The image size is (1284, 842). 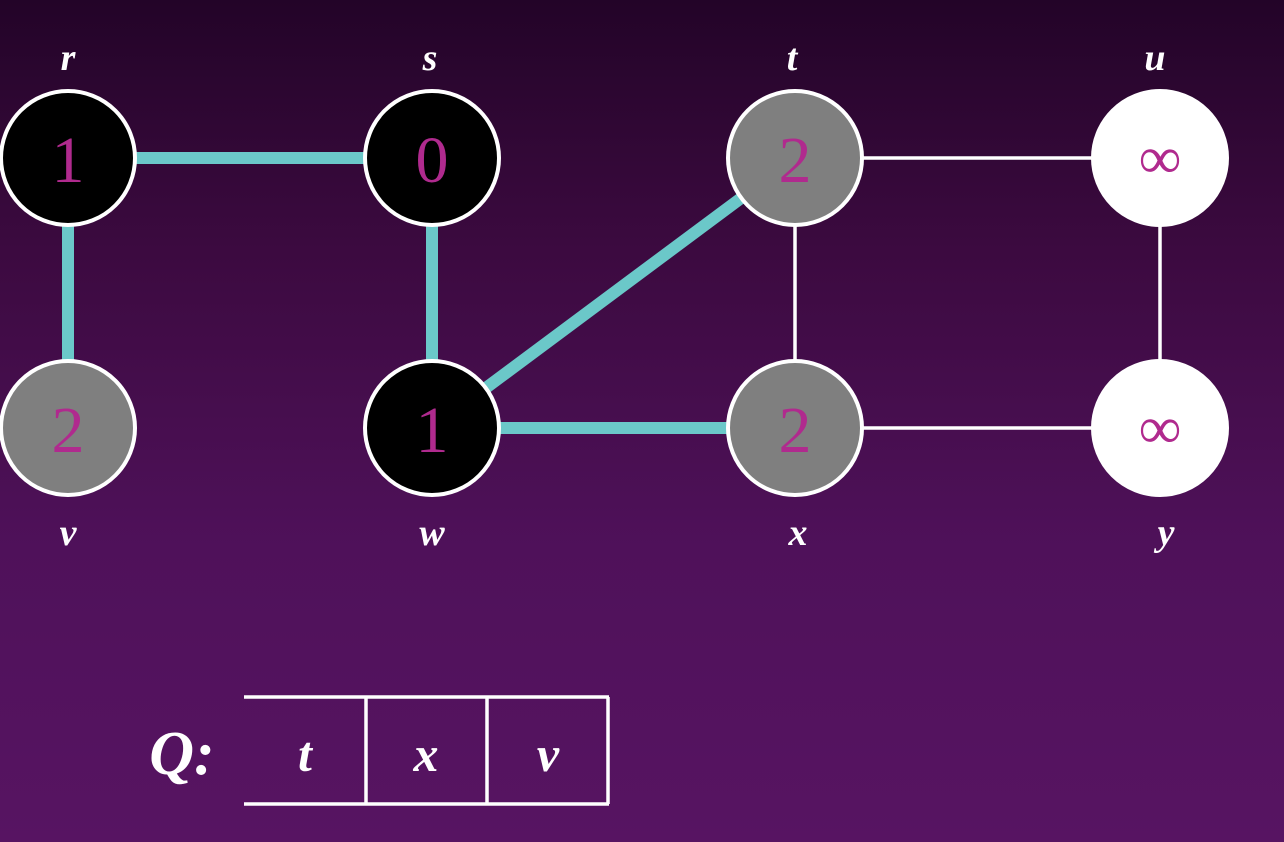 I want to click on vertex-label: r, so click(x=69, y=58).